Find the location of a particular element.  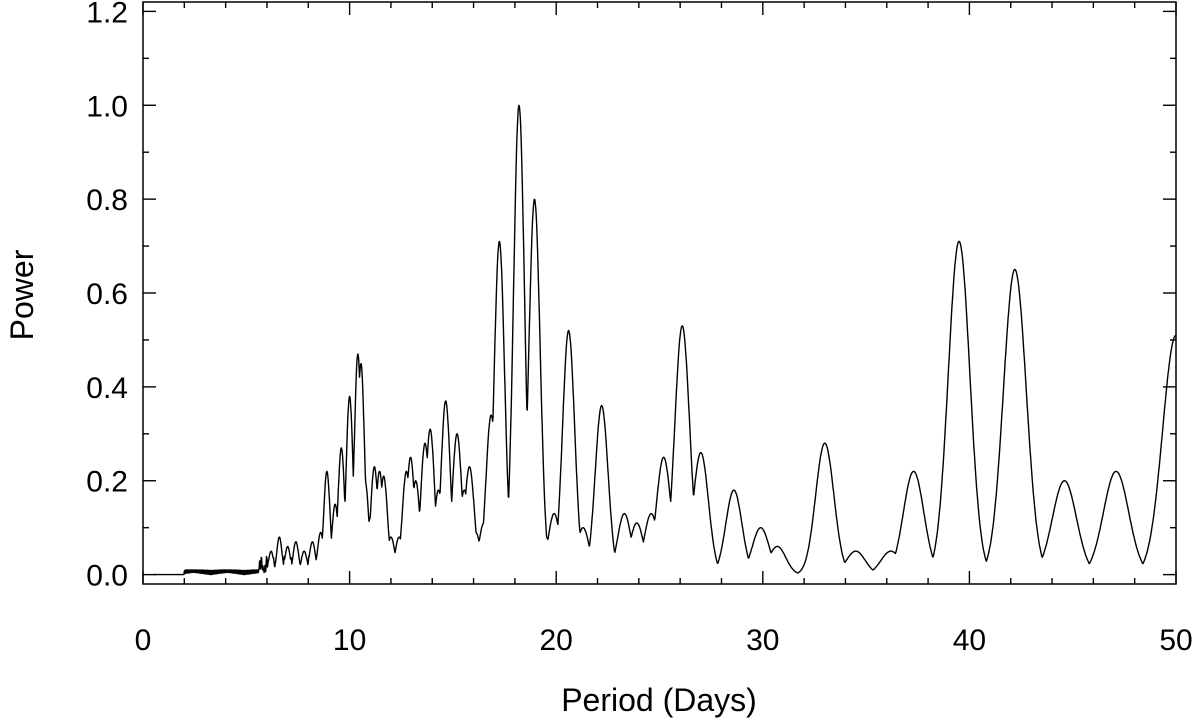

x-axis-title: Period (Days) is located at coordinates (659, 700).